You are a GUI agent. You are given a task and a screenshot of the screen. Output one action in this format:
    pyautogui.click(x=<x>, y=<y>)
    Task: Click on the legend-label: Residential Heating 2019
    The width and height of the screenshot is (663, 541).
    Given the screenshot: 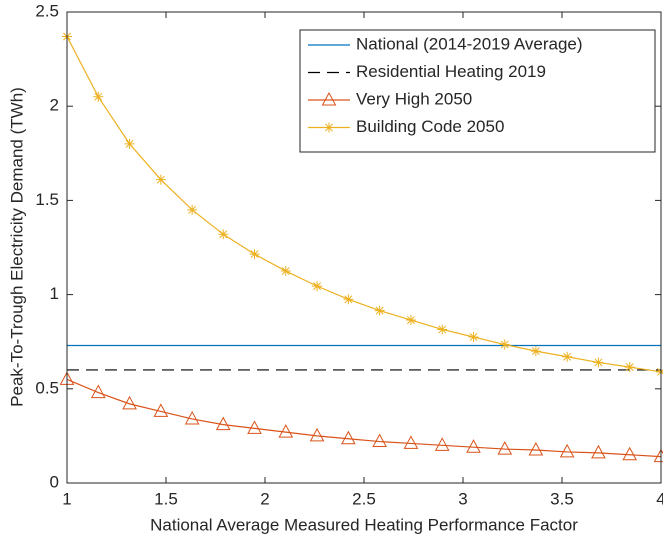 What is the action you would take?
    pyautogui.click(x=451, y=71)
    